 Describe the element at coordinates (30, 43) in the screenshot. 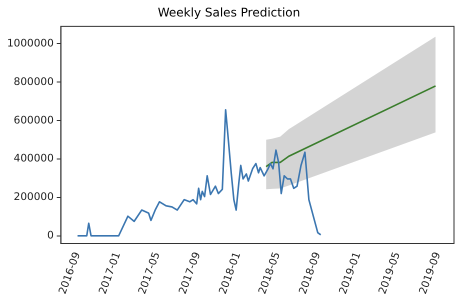

I see `y-tick-label: 1000000` at that location.